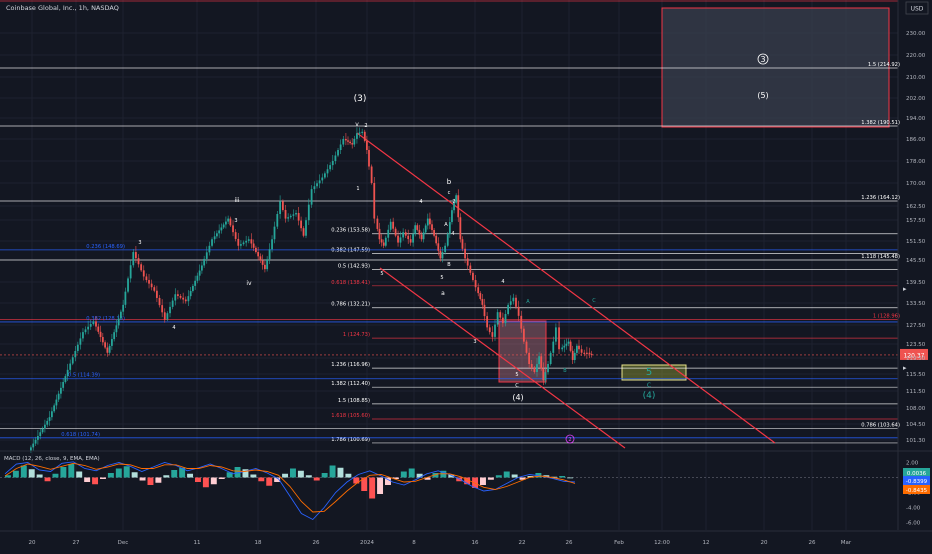 This screenshot has width=932, height=554. Describe the element at coordinates (357, 189) in the screenshot. I see `wave-label: 1` at that location.